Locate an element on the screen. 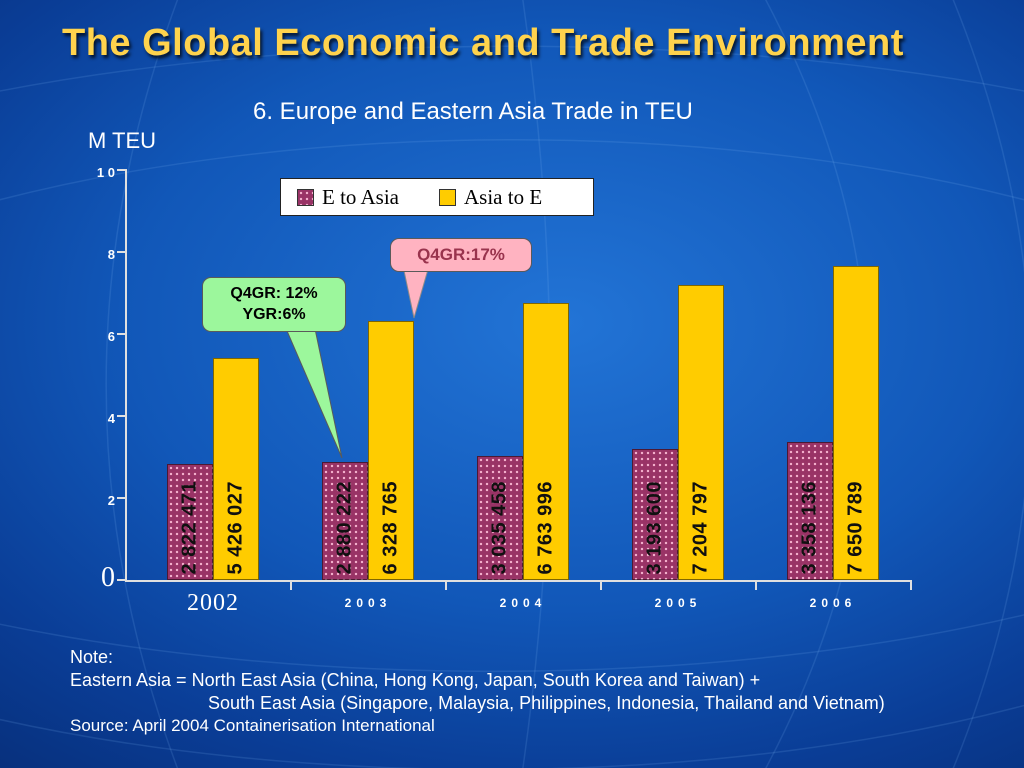 The width and height of the screenshot is (1024, 768). x-axis-category-2005: 2005 is located at coordinates (678, 603).